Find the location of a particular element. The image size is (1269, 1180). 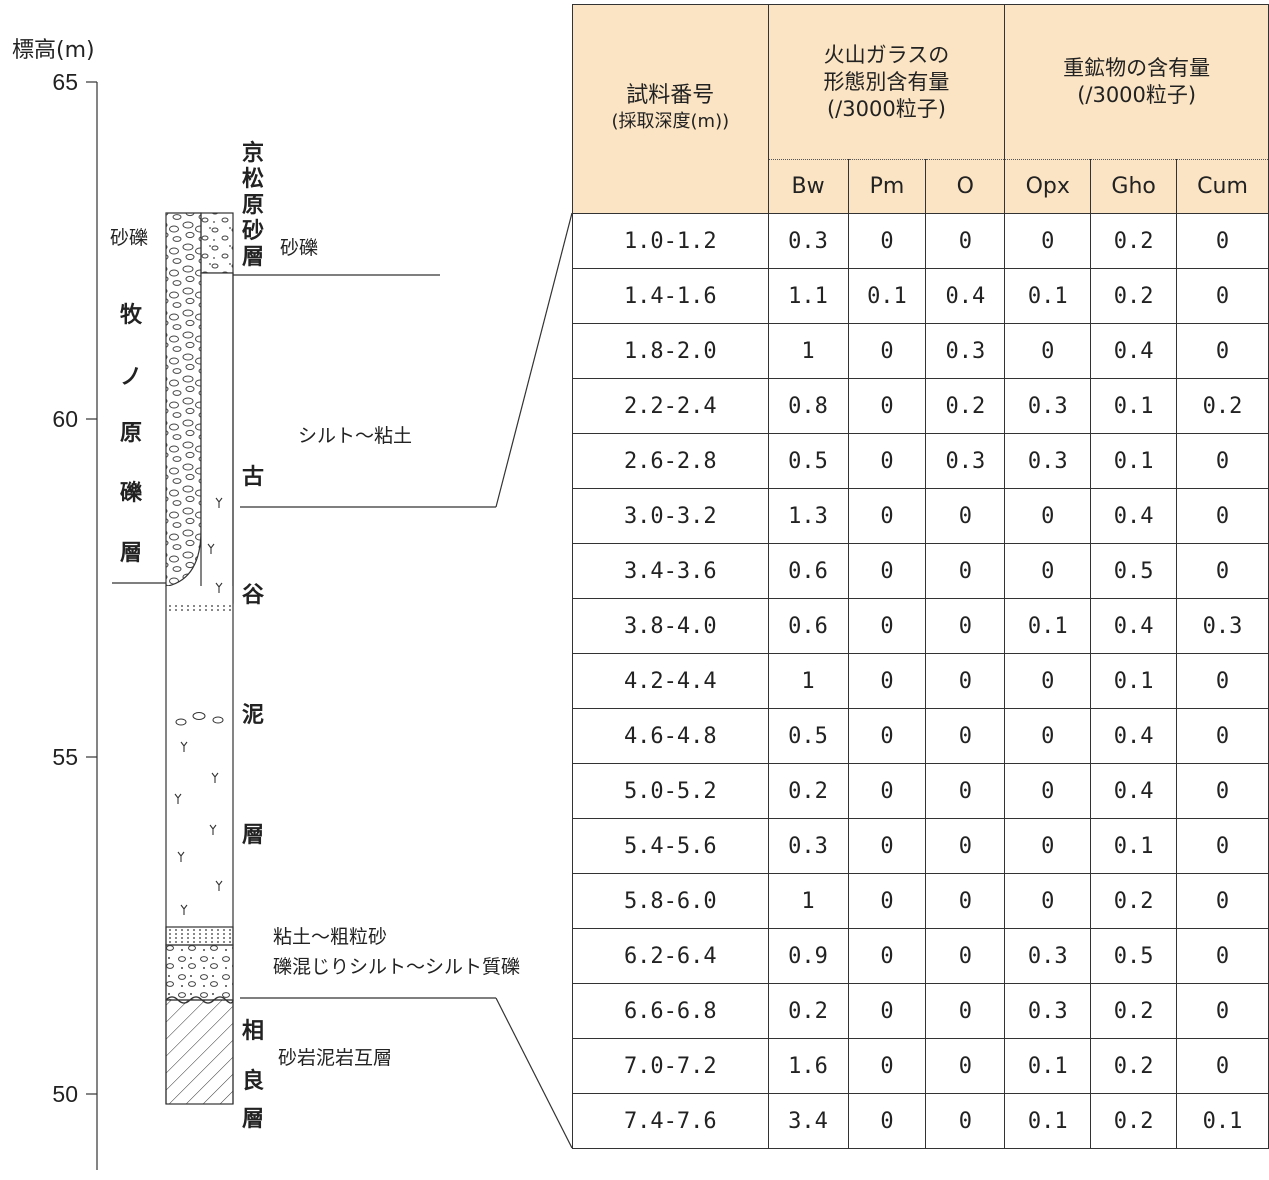

heavy-mineral-header: 重鉱物の含有量 (/3000粒子) is located at coordinates (1136, 82).